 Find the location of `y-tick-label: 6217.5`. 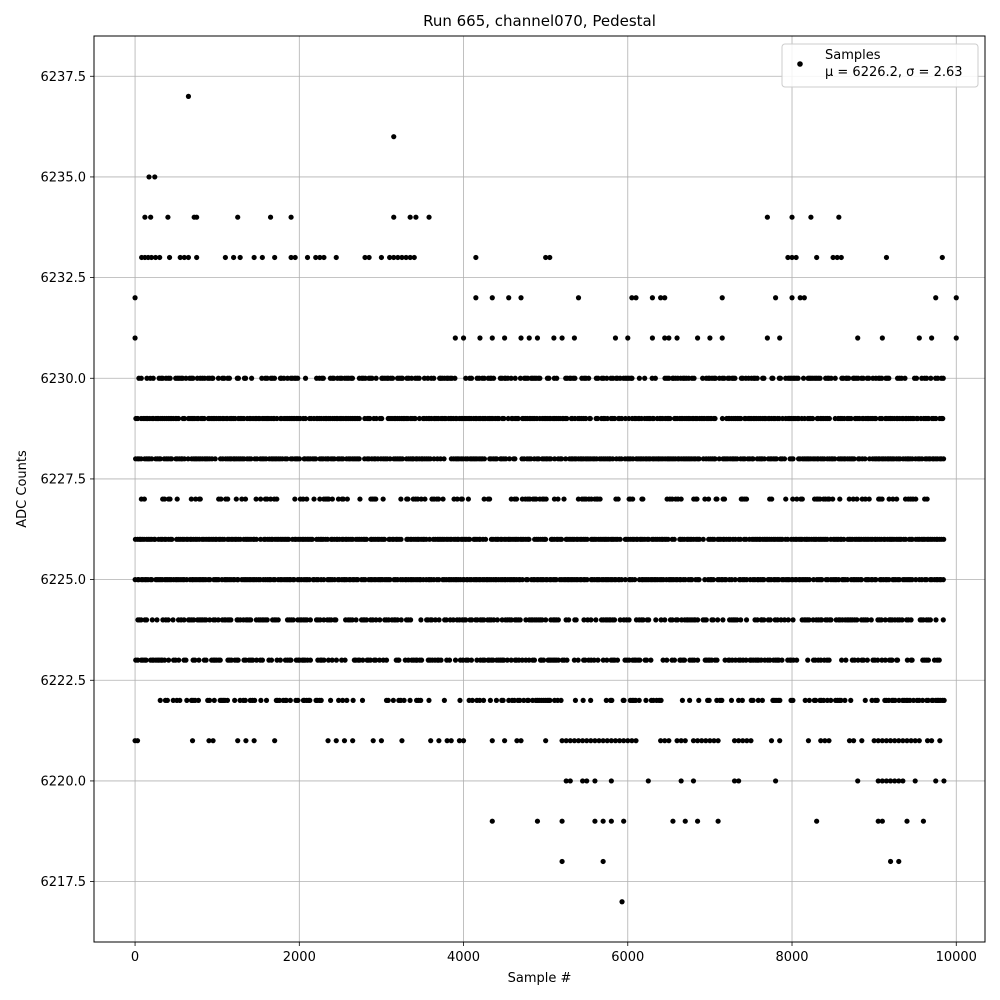

y-tick-label: 6217.5 is located at coordinates (64, 882).